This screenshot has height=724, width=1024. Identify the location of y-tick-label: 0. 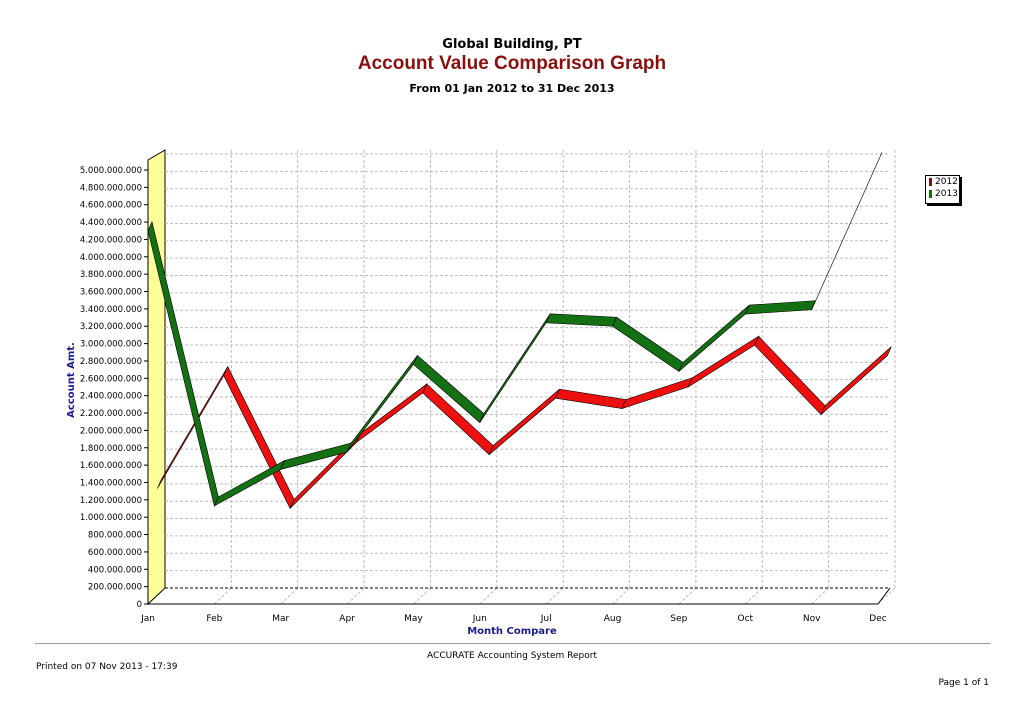
(139, 605).